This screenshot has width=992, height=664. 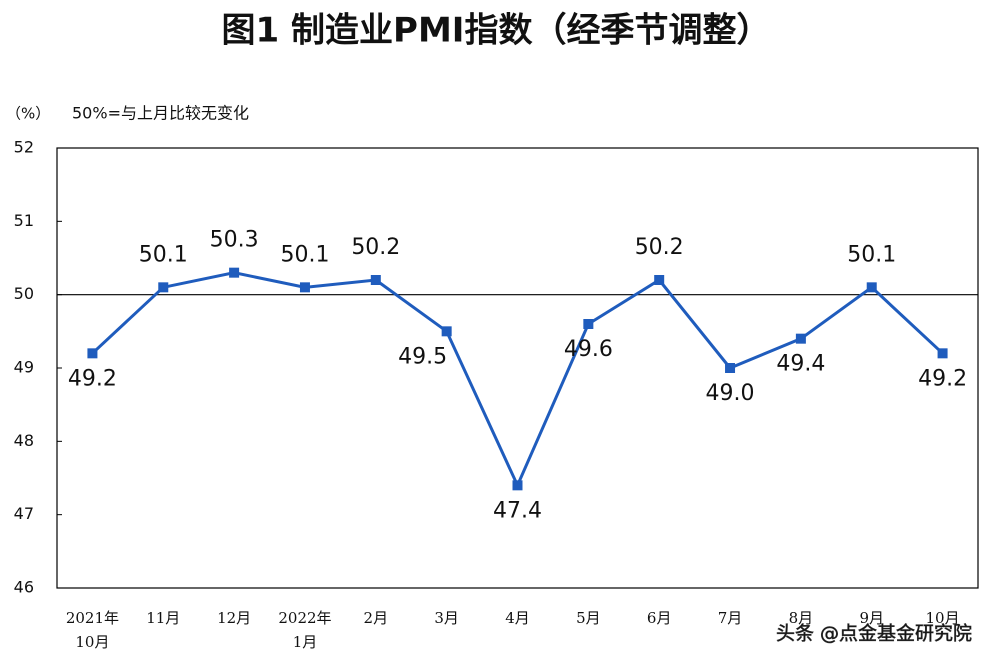 What do you see at coordinates (588, 618) in the screenshot?
I see `x-tick-label: 5月` at bounding box center [588, 618].